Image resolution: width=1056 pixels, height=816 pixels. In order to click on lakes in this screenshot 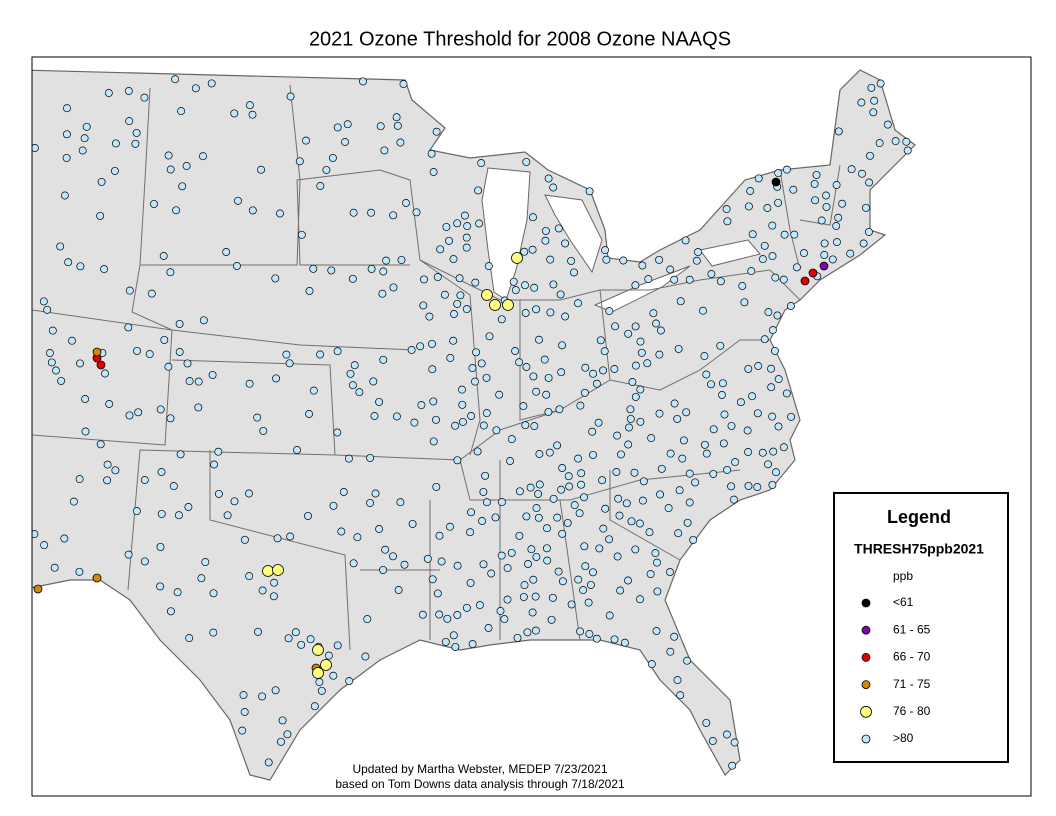, I will do `click(621, 240)`.